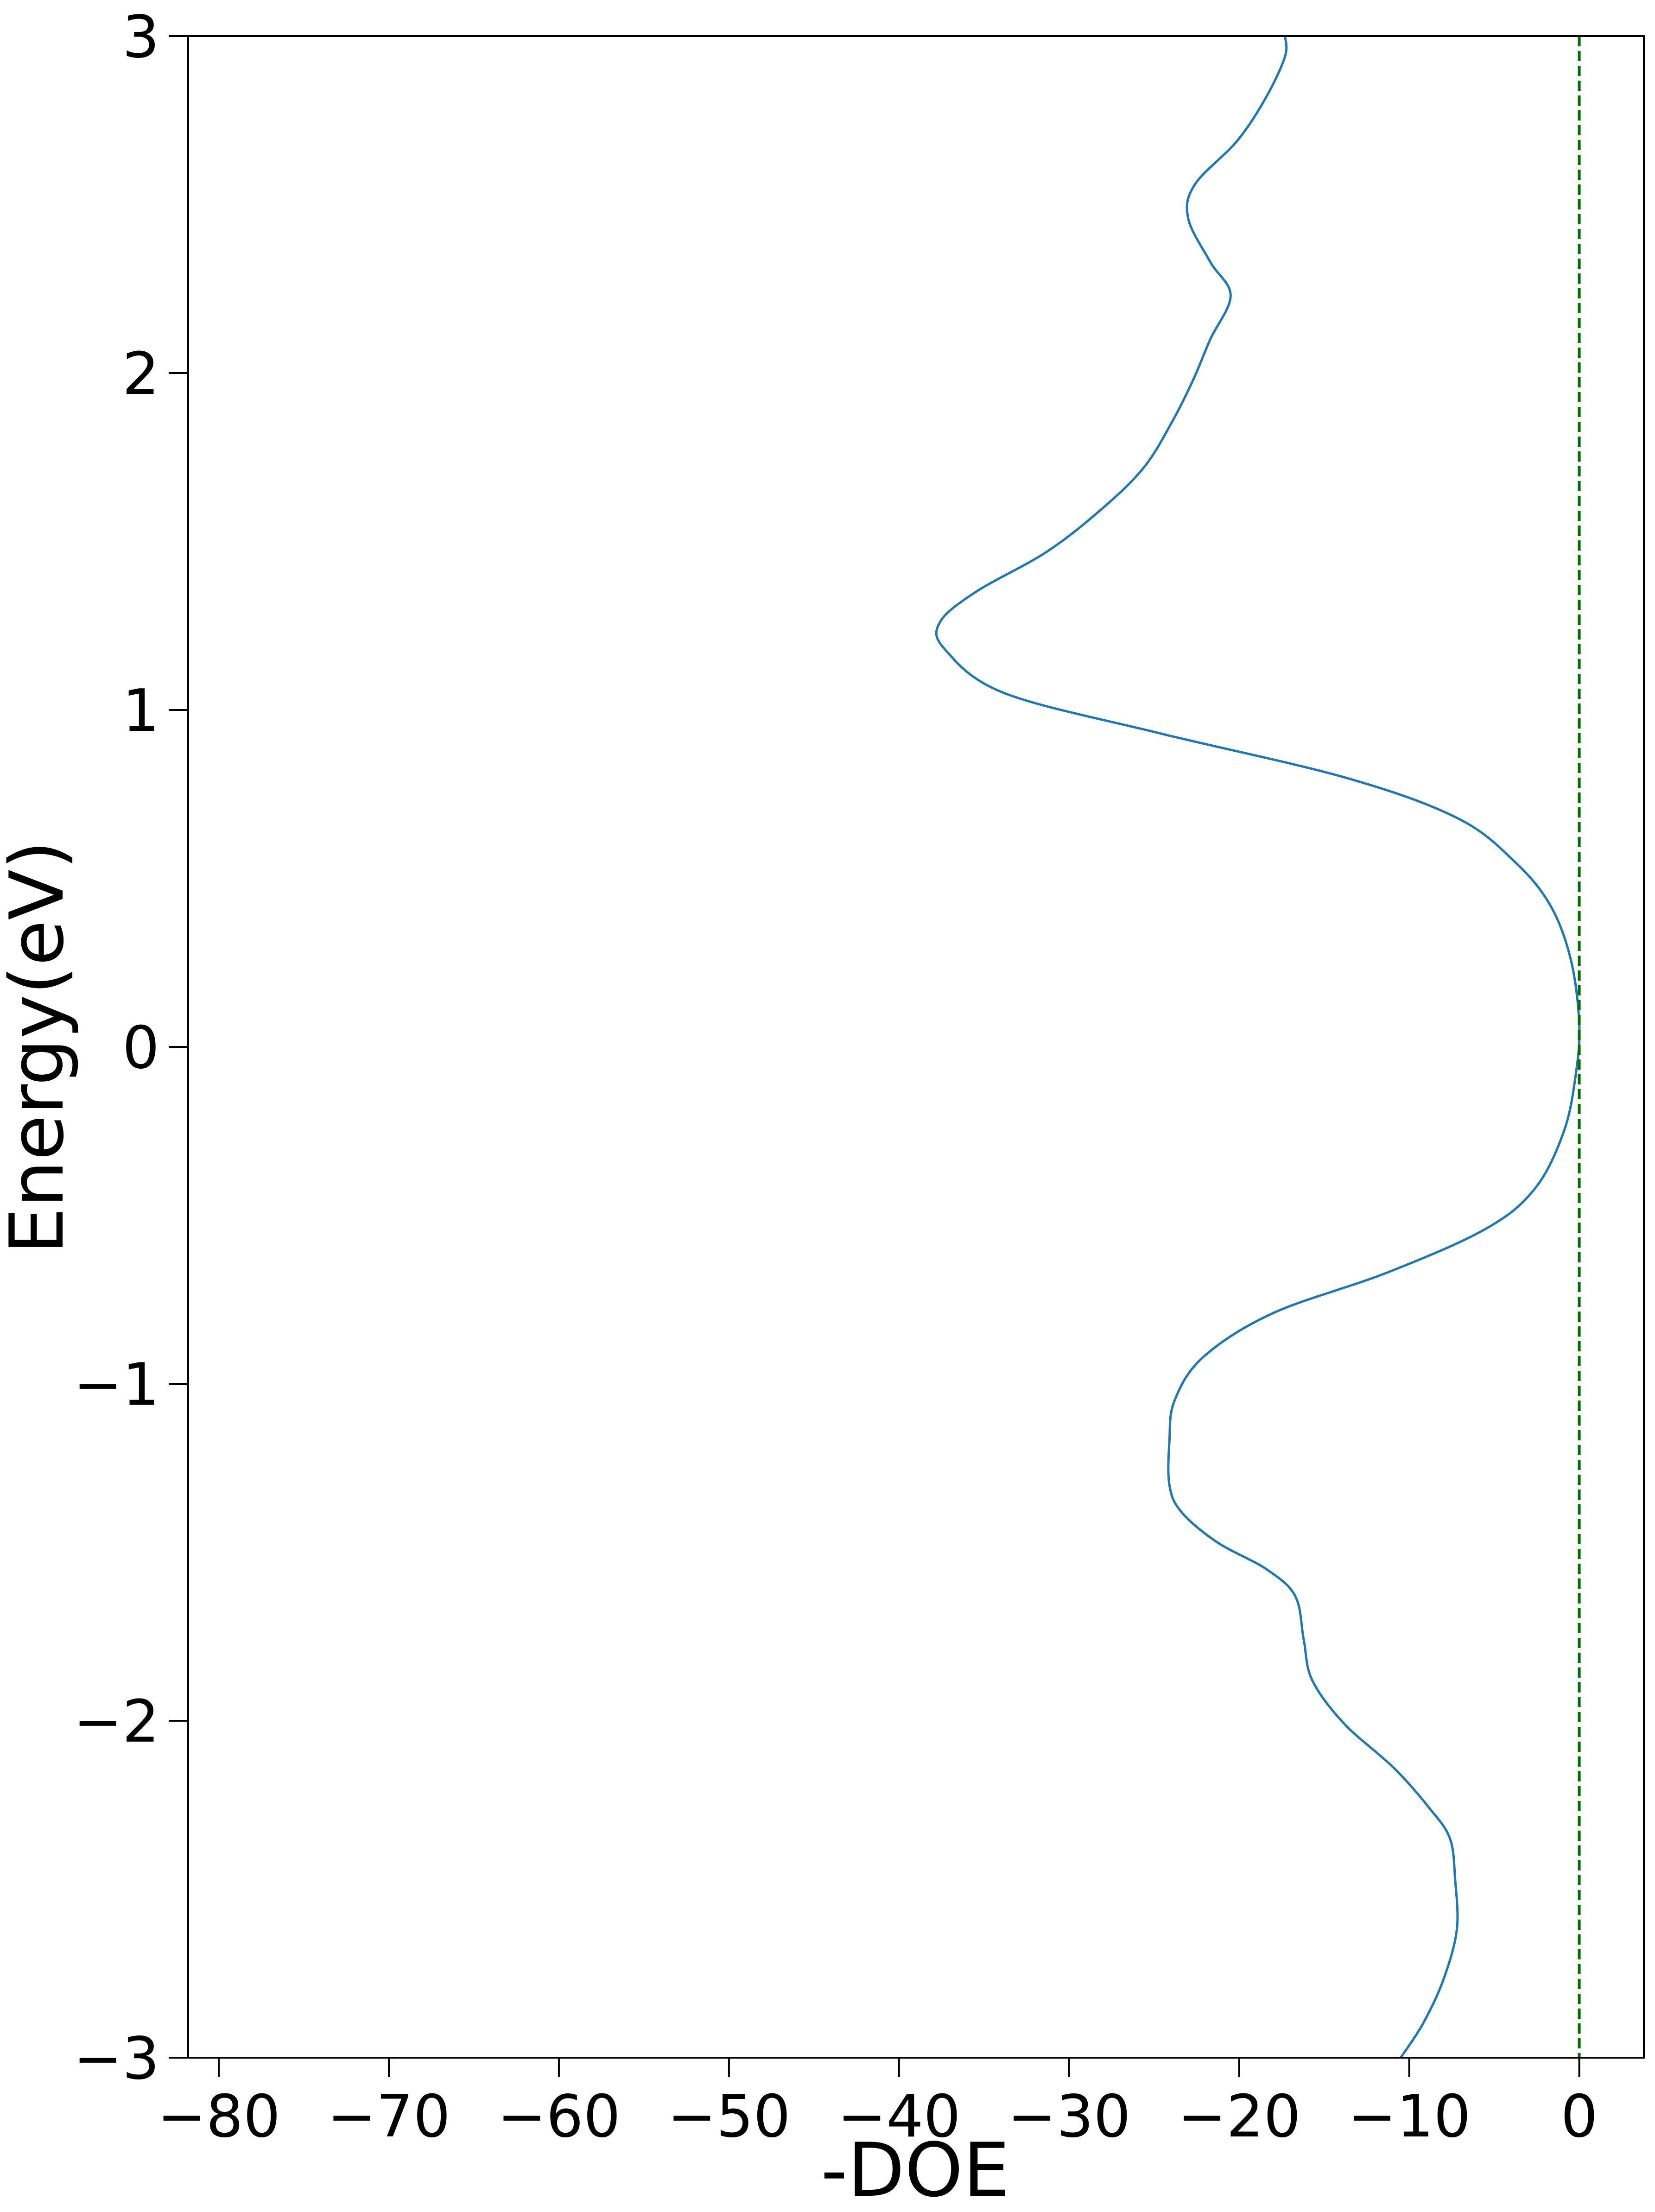 This screenshot has height=2212, width=1655. What do you see at coordinates (140, 711) in the screenshot?
I see `y-tick-label: 1` at bounding box center [140, 711].